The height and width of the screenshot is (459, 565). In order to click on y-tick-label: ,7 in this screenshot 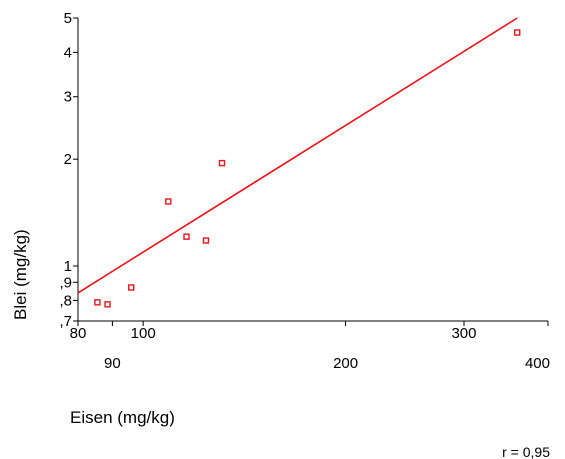, I will do `click(65, 321)`.